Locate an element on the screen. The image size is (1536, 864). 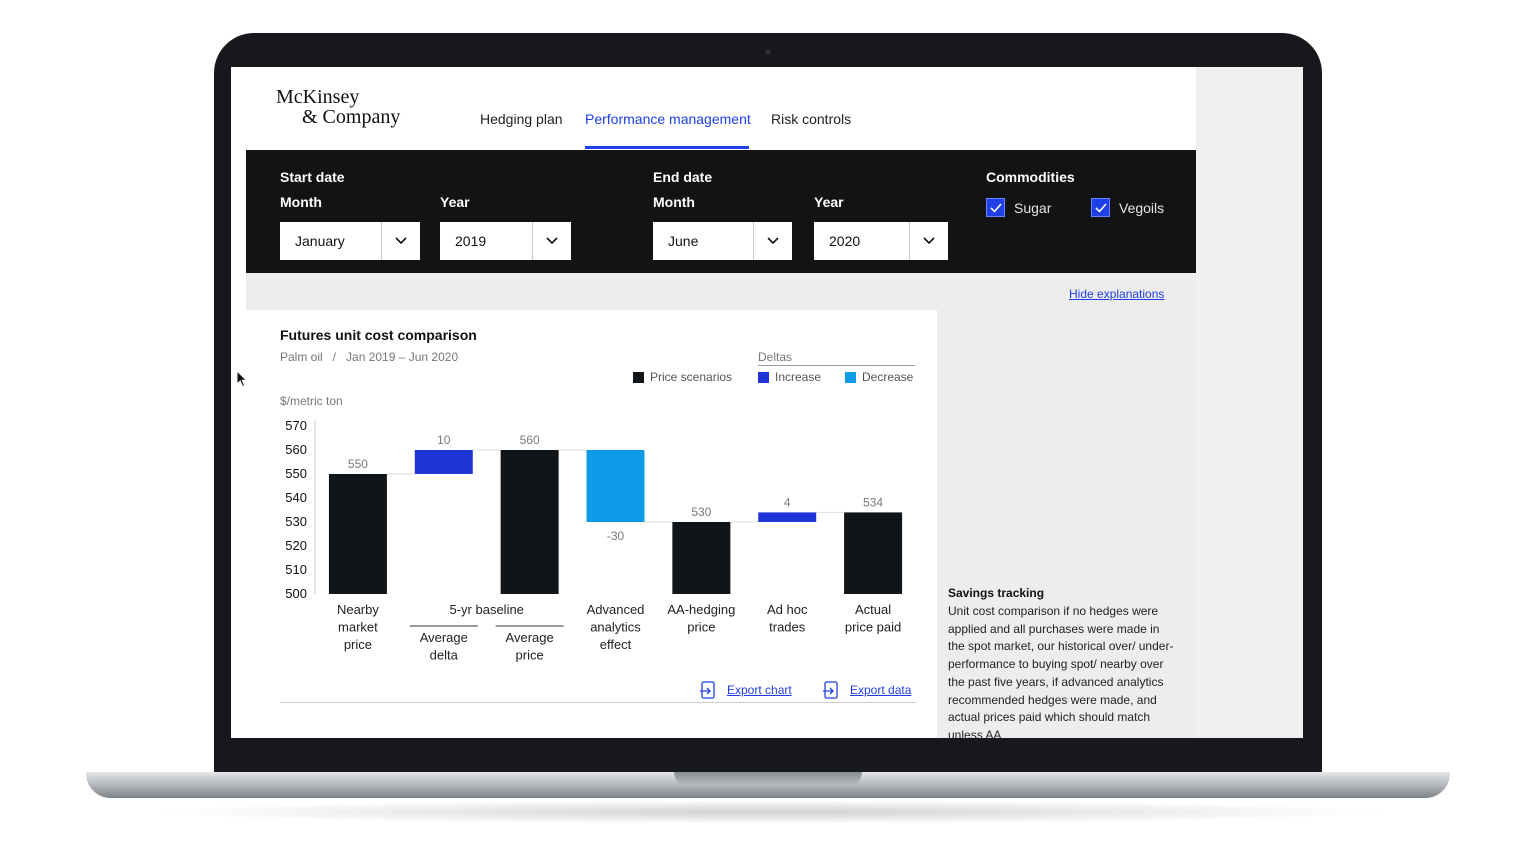
y-axis-unit: $/metric ton is located at coordinates (311, 401).